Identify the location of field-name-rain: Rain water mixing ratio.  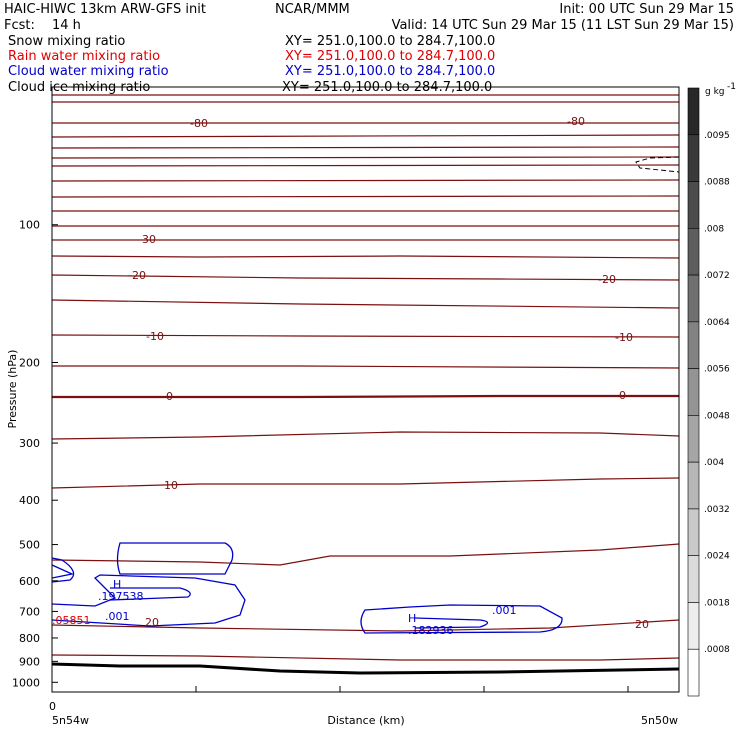
(84, 56).